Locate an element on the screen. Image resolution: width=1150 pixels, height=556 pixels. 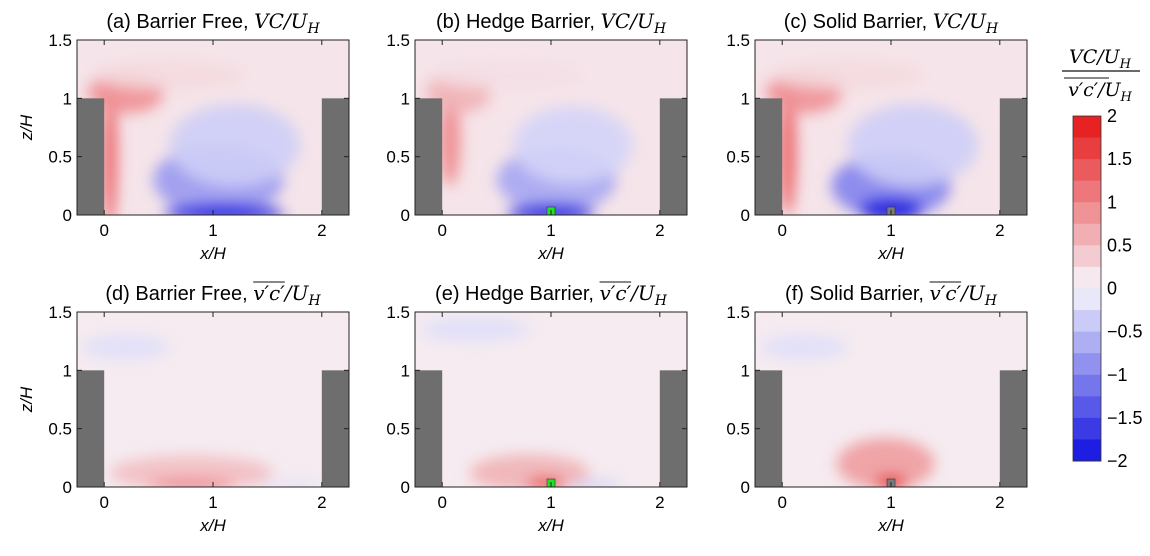
panel-title: (a) Barrier Free, VC/UH is located at coordinates (213, 23).